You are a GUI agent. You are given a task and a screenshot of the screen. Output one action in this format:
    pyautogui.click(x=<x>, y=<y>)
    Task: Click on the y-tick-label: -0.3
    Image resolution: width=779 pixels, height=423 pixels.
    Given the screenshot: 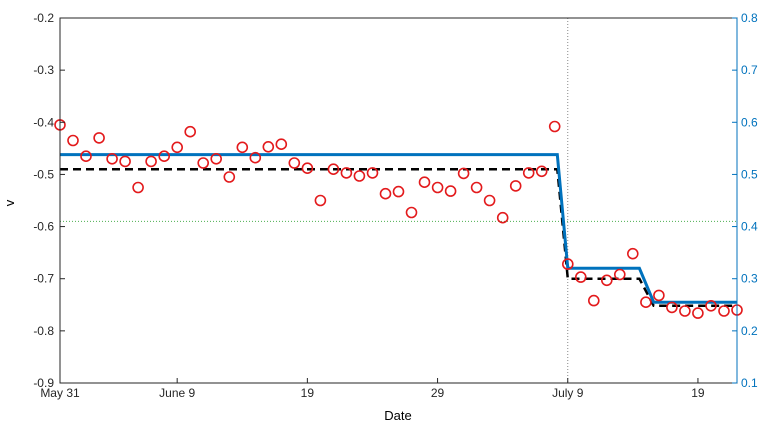 What is the action you would take?
    pyautogui.click(x=43, y=70)
    